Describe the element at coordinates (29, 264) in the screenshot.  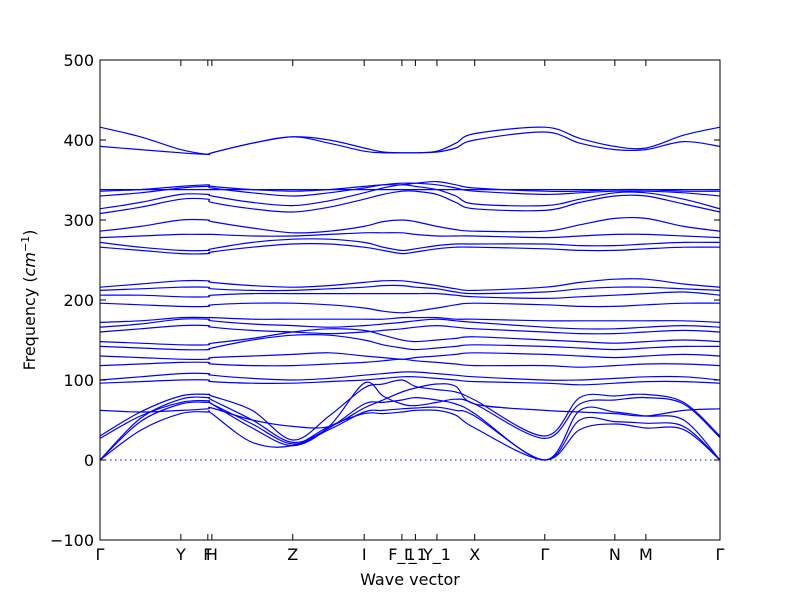
I see `y-axis-label-unit: cm` at that location.